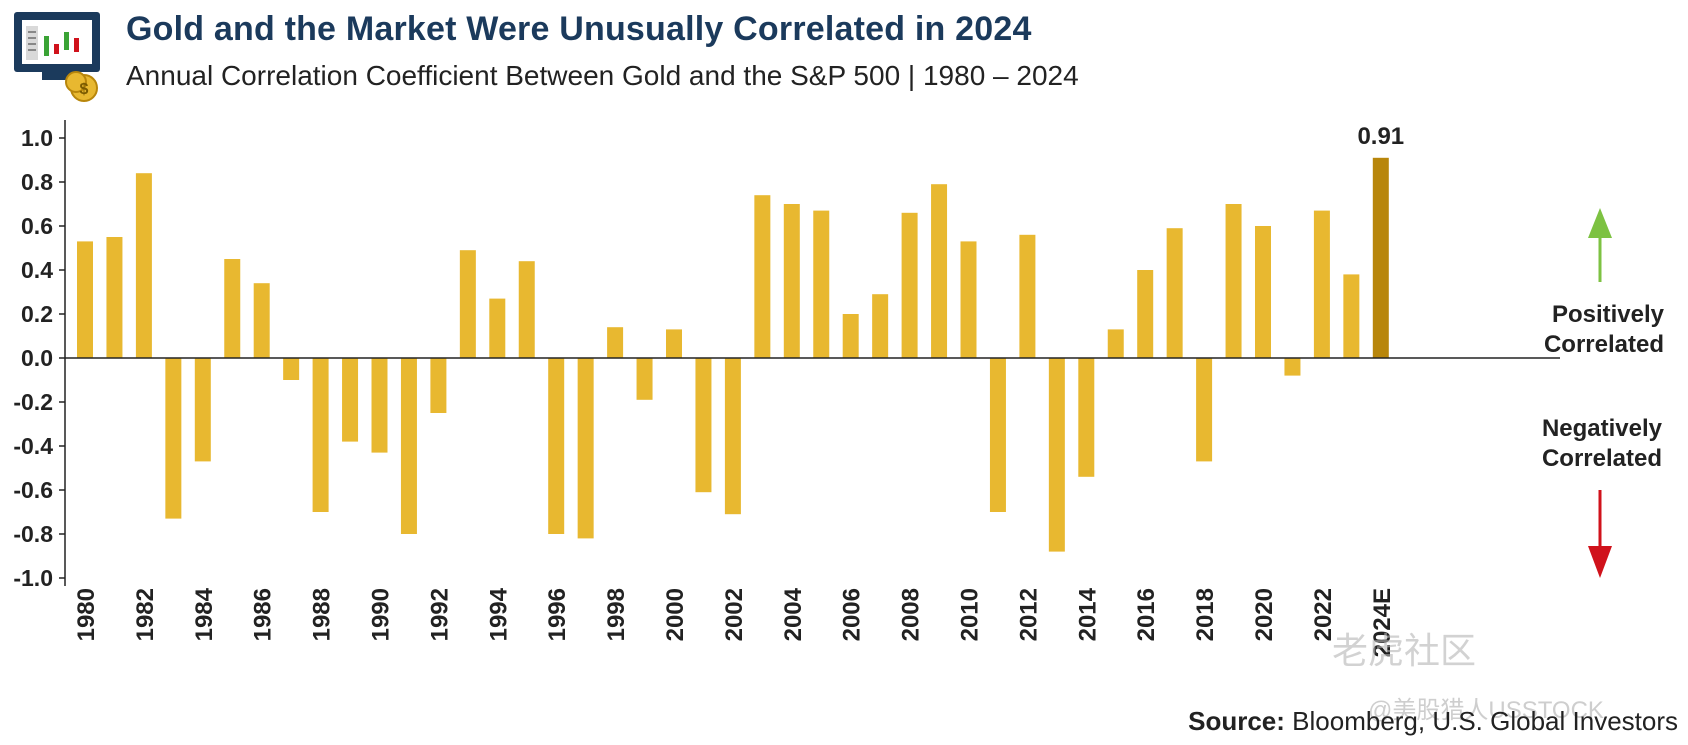 The image size is (1688, 745). I want to click on bar-1992, so click(438, 385).